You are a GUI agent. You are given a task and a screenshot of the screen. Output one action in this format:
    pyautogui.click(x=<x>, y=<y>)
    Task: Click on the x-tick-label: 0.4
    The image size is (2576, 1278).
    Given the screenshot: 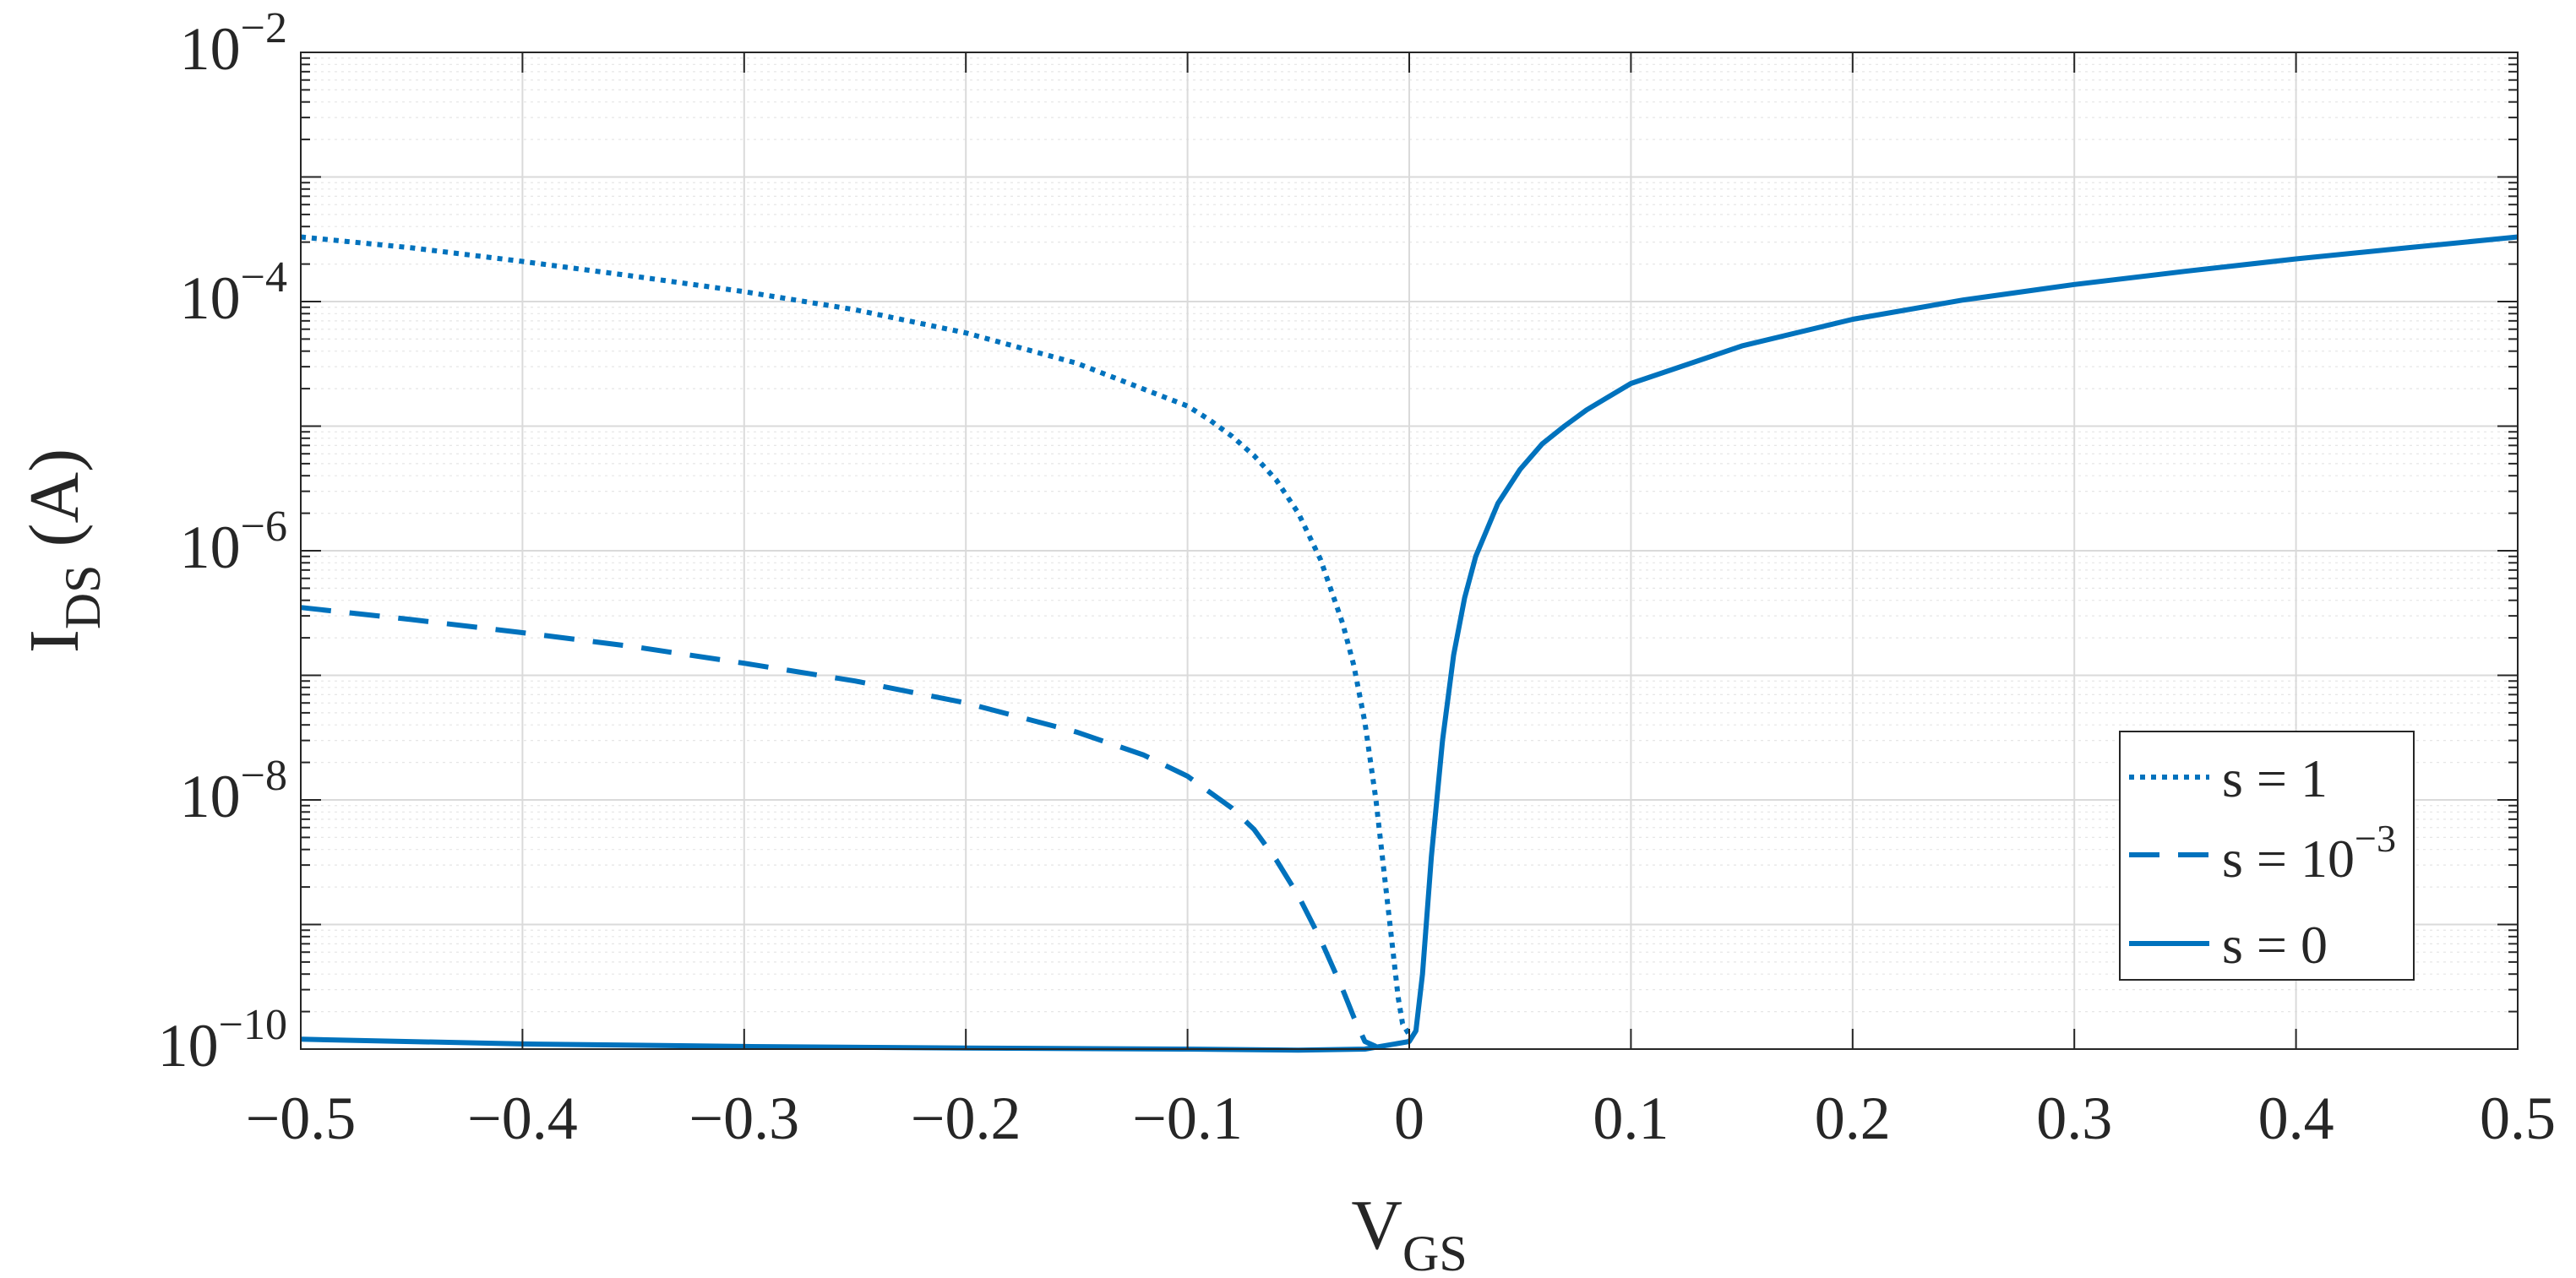 What is the action you would take?
    pyautogui.click(x=2296, y=1118)
    